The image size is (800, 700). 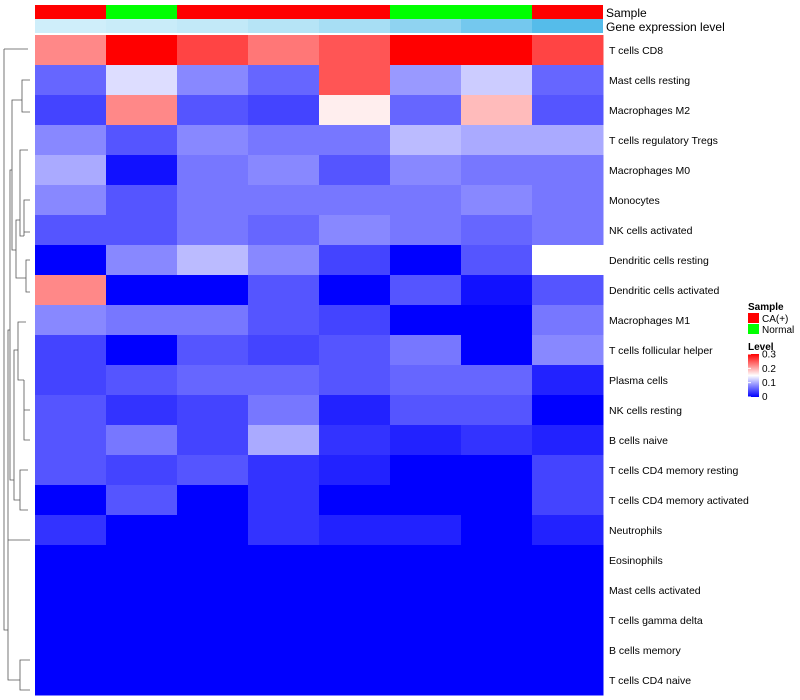 I want to click on row-label: NK cells activated, so click(x=651, y=231).